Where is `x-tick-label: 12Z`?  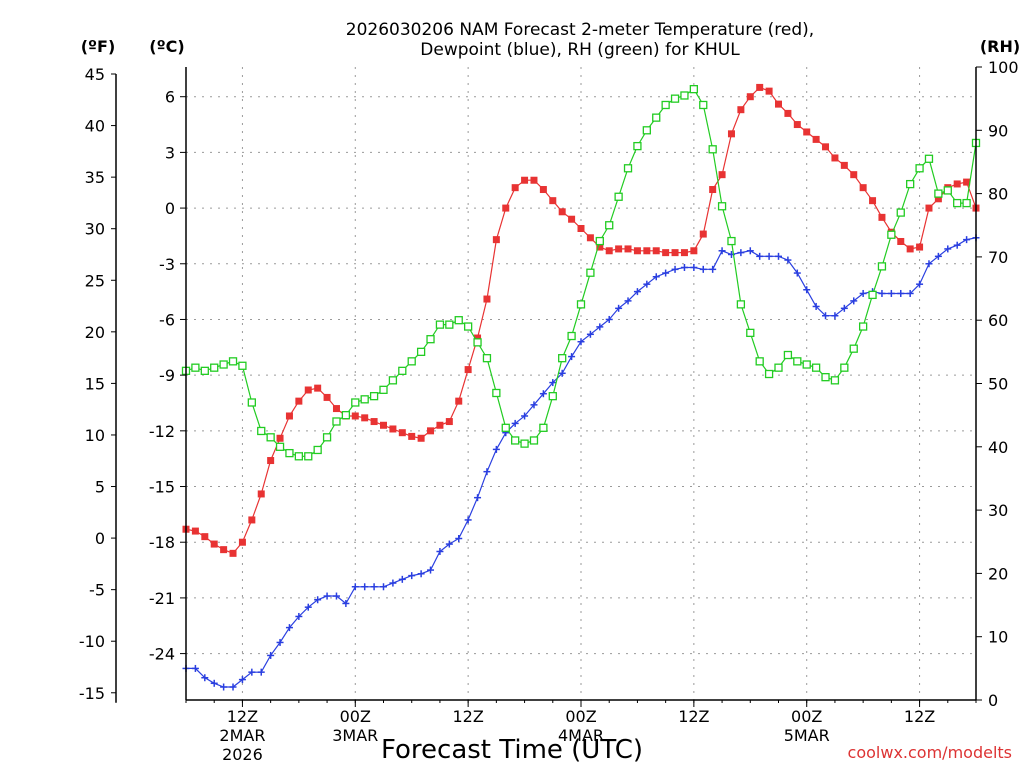
x-tick-label: 12Z is located at coordinates (467, 716).